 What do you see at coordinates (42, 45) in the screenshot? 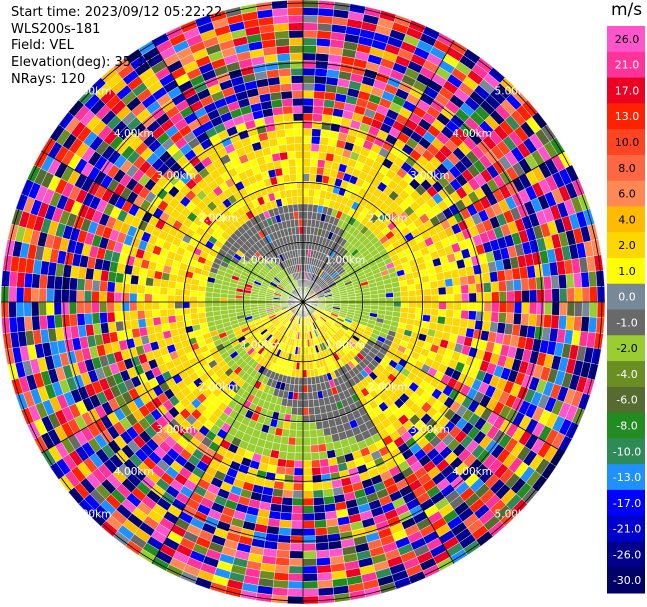
I see `field-text: Field: VEL` at bounding box center [42, 45].